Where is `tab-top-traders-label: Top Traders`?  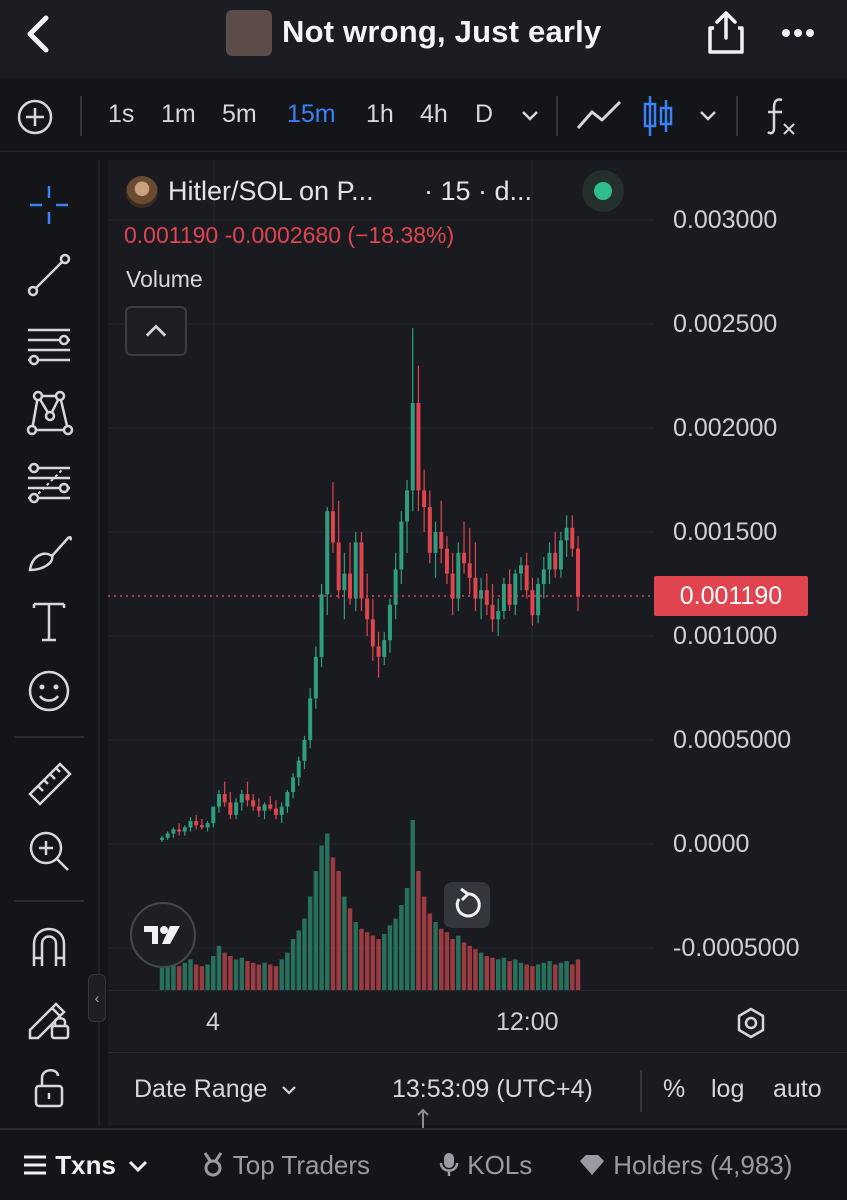 tab-top-traders-label: Top Traders is located at coordinates (301, 1165).